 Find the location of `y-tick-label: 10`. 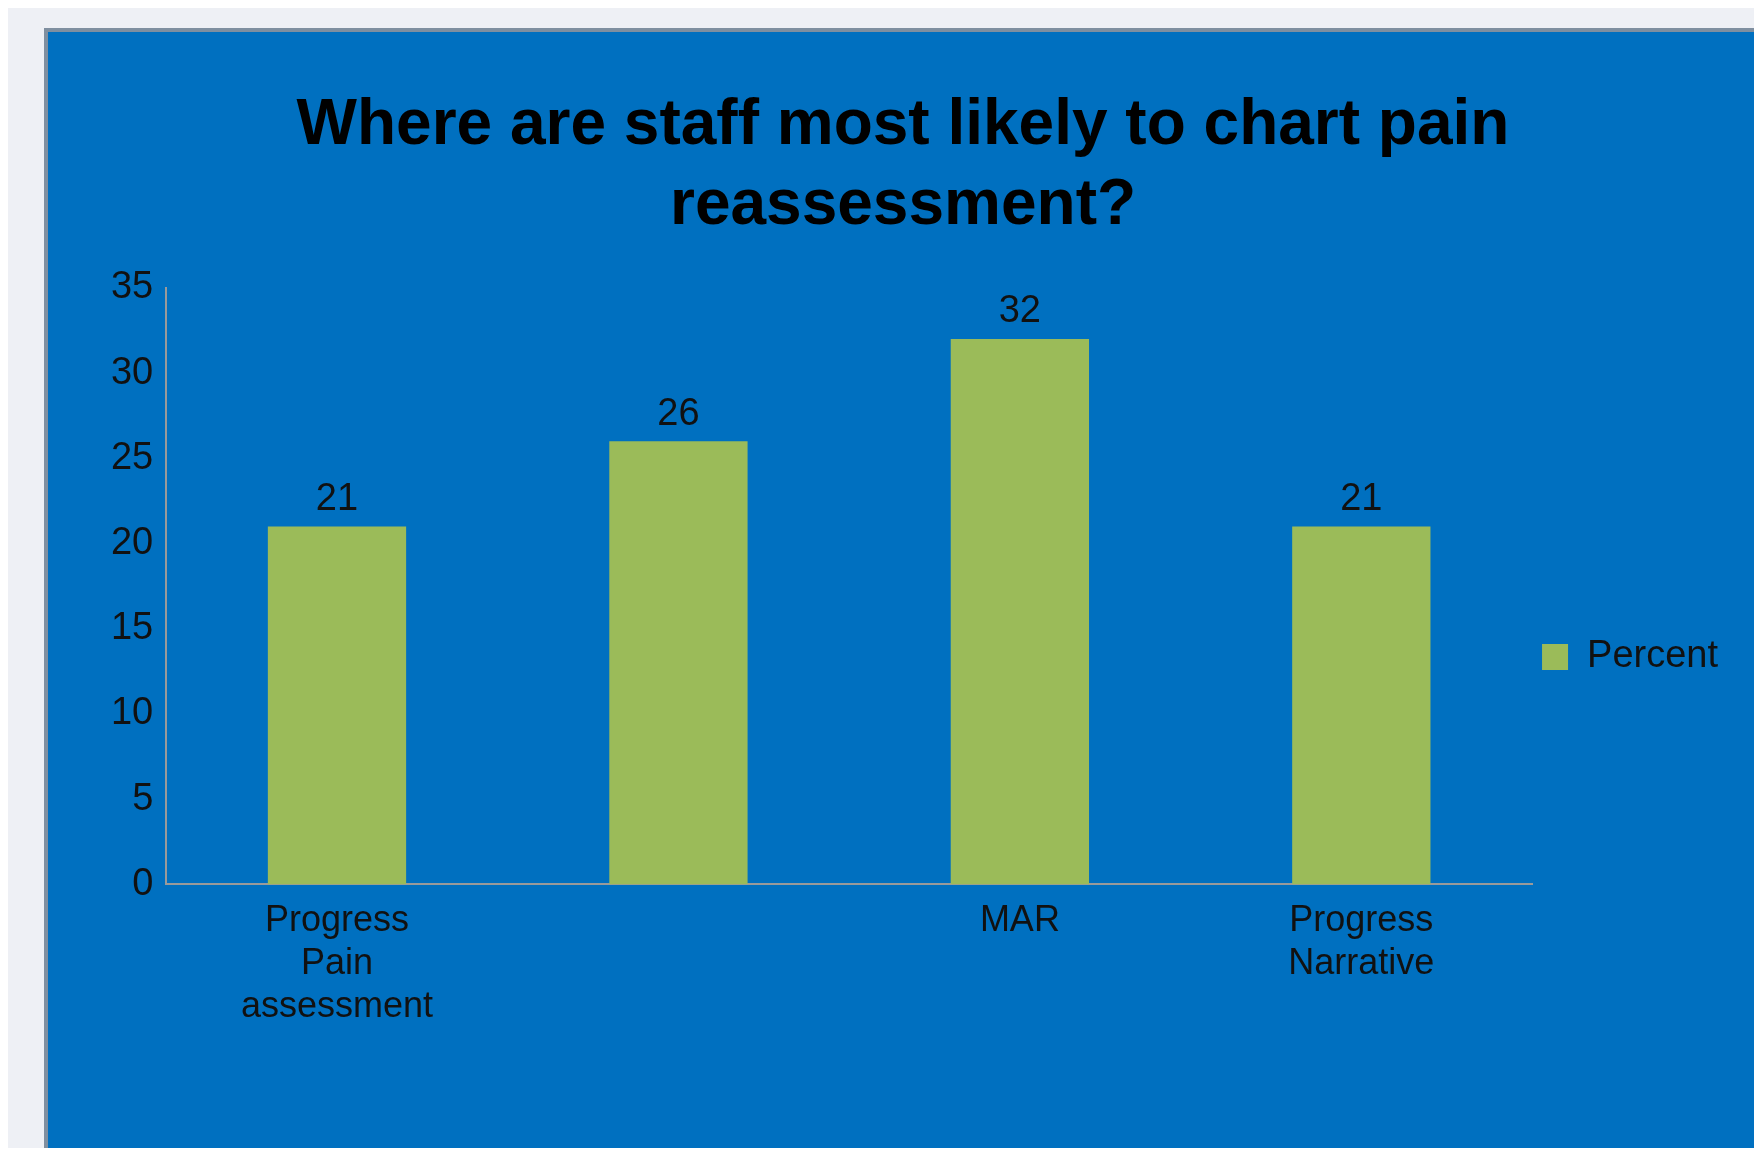

y-tick-label: 10 is located at coordinates (132, 711).